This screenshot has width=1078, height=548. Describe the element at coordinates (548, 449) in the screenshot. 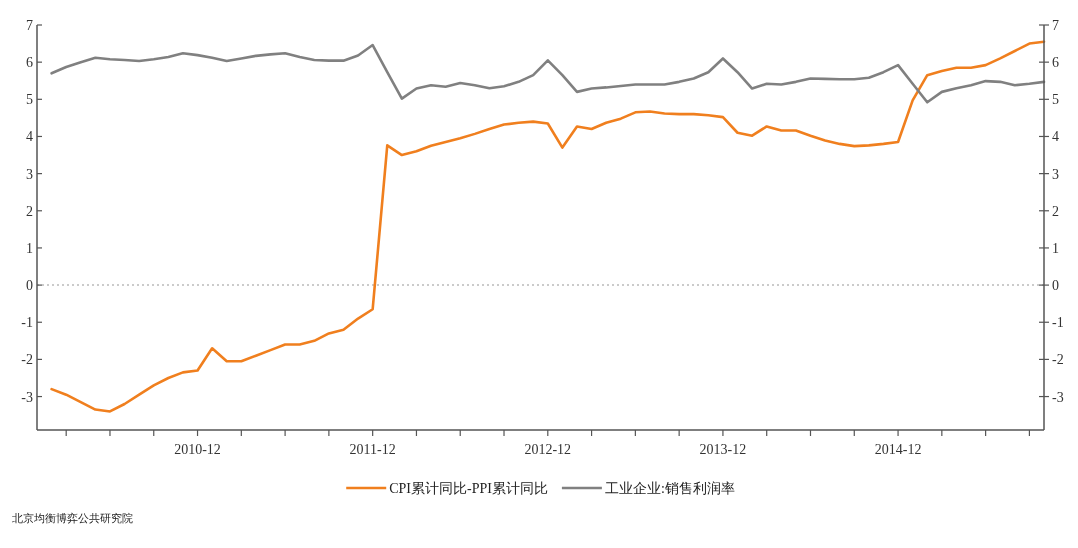

I see `x-tick-label: 2012-12` at that location.